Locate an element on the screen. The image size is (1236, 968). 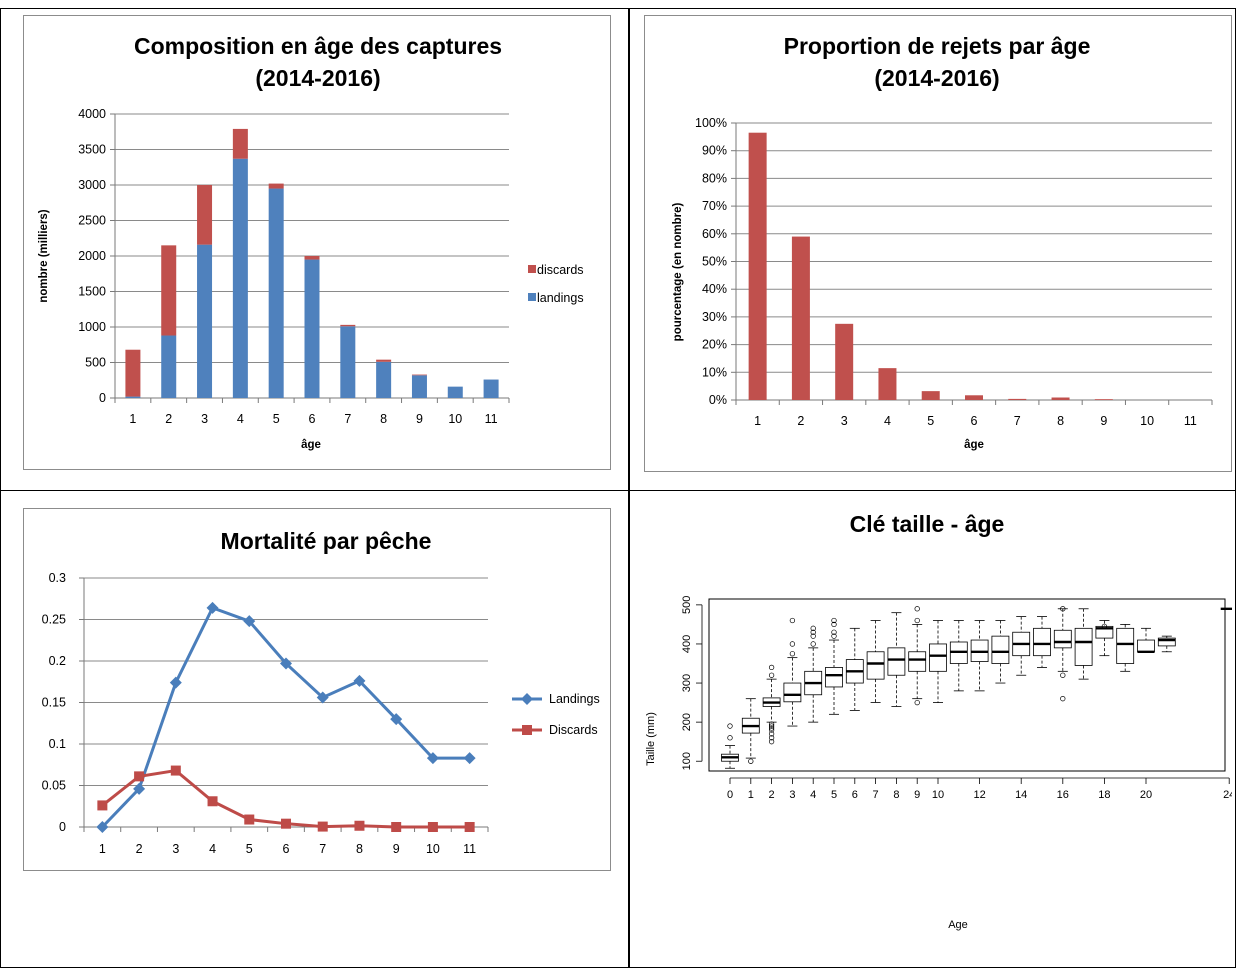
x-tick-label: 3 is located at coordinates (175, 849).